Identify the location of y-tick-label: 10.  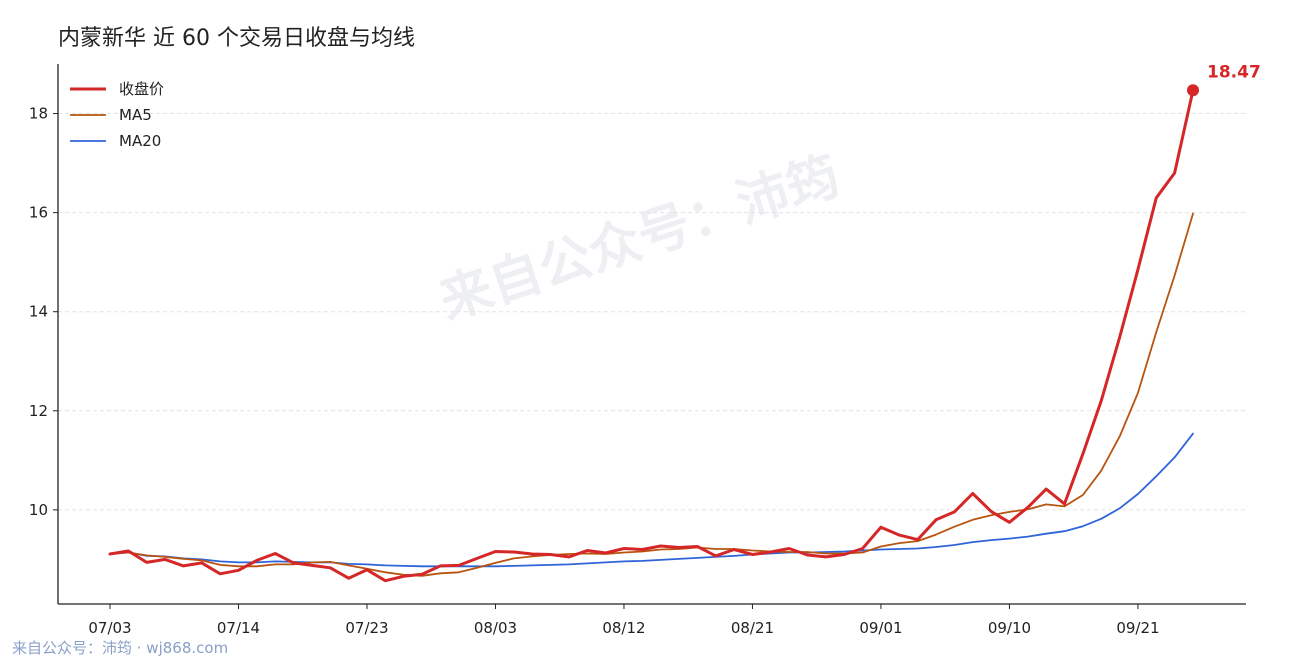
(38, 510).